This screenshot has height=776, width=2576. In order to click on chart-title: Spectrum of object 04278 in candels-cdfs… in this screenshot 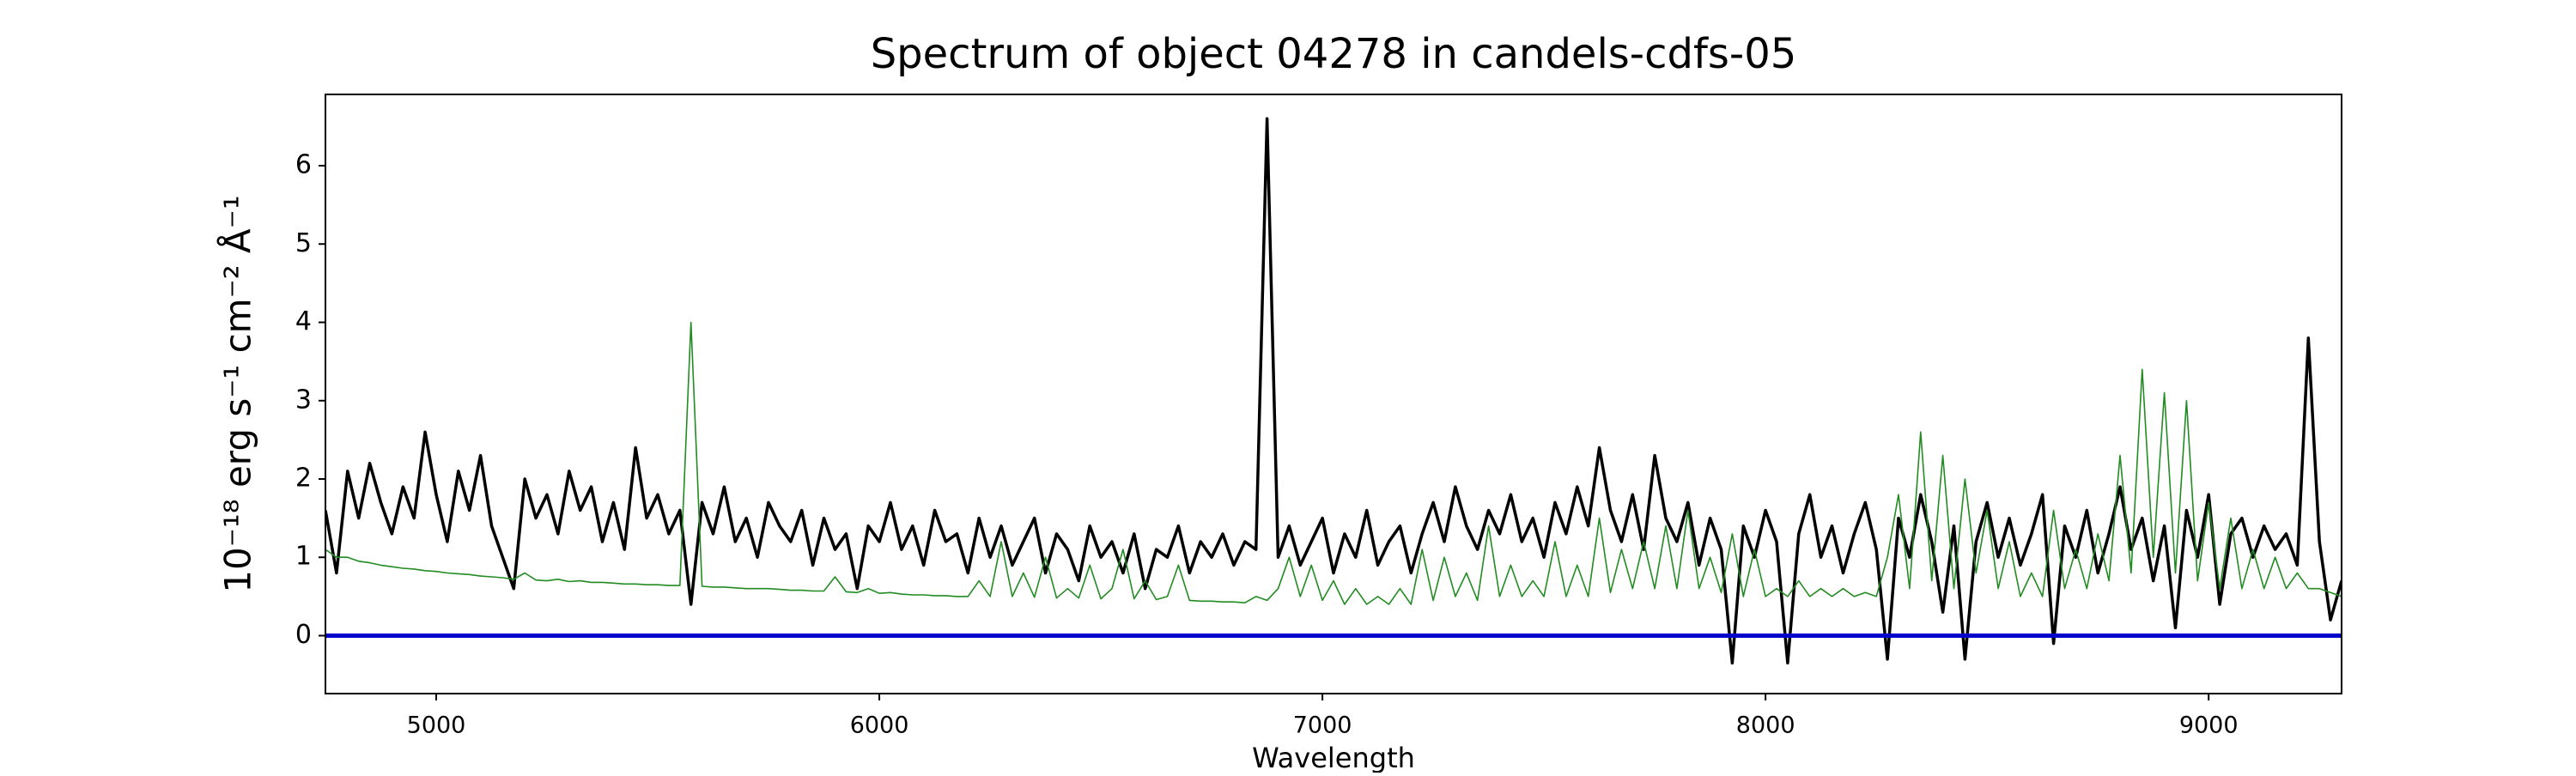, I will do `click(1334, 54)`.